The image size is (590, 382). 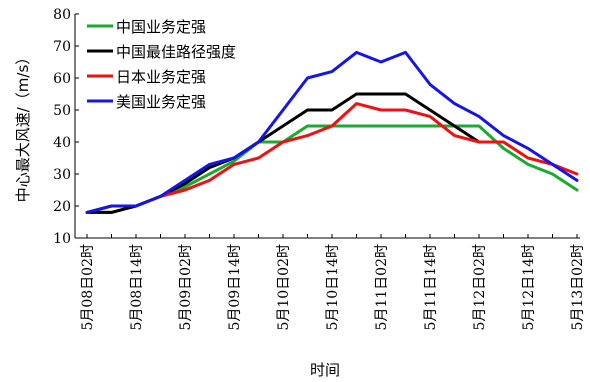 What do you see at coordinates (161, 102) in the screenshot?
I see `legend-label-3: 美国业务定强` at bounding box center [161, 102].